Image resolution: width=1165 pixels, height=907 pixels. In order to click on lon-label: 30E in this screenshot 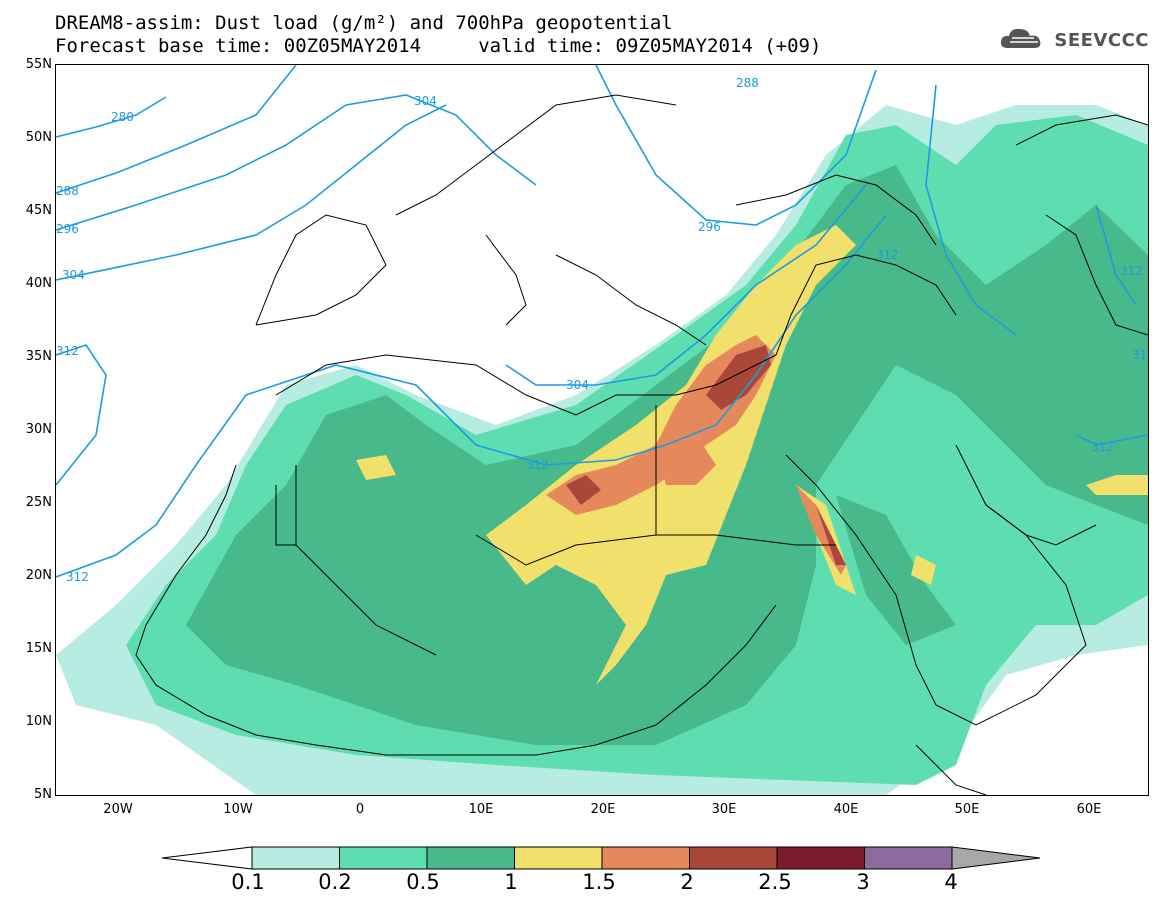, I will do `click(724, 809)`.